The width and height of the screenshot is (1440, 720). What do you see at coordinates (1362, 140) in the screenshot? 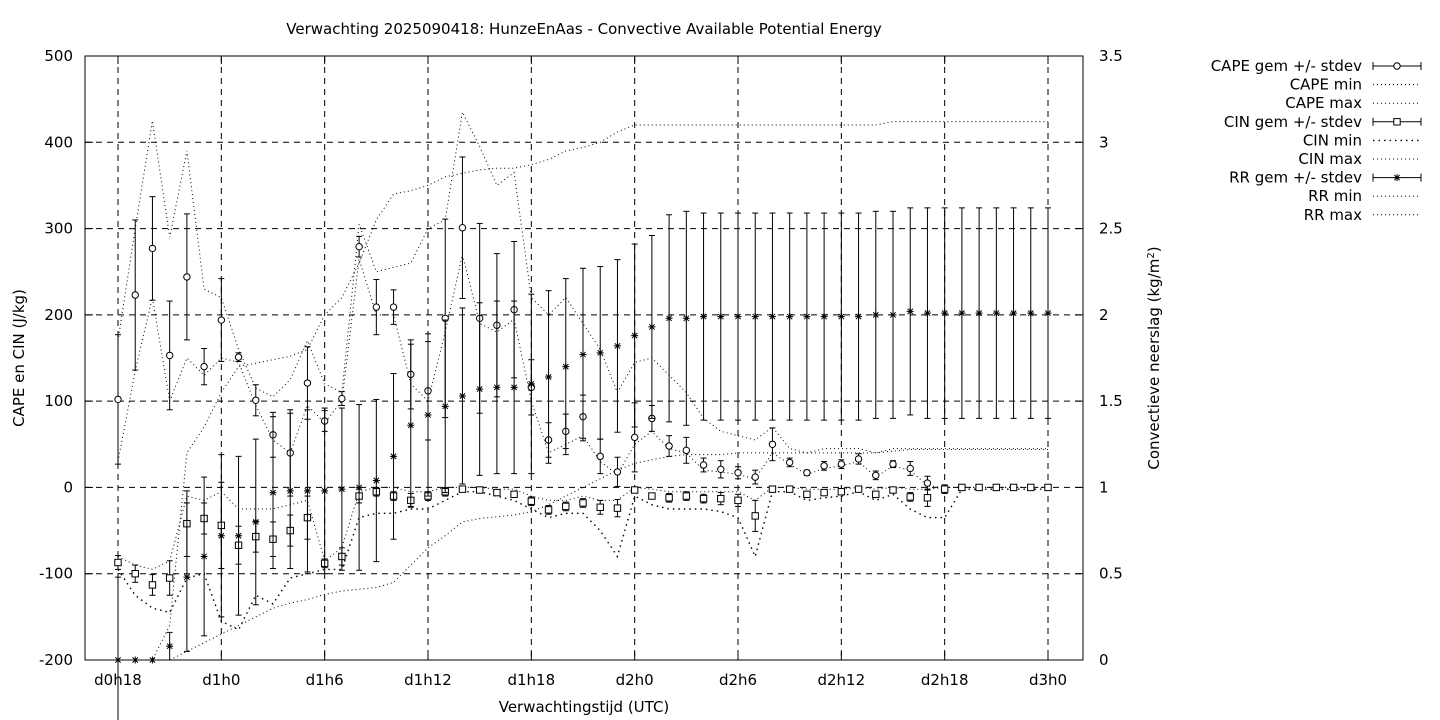
I see `legend-entry: CIN min` at bounding box center [1362, 140].